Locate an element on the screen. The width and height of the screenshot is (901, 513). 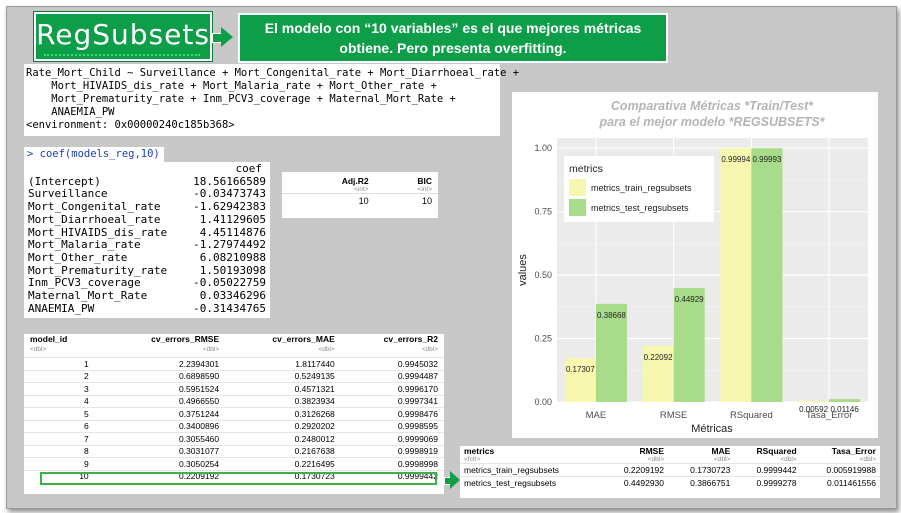
adj-bic-table: Adj.R2 BIC <int> <int> 10 10 is located at coordinates (360, 195).